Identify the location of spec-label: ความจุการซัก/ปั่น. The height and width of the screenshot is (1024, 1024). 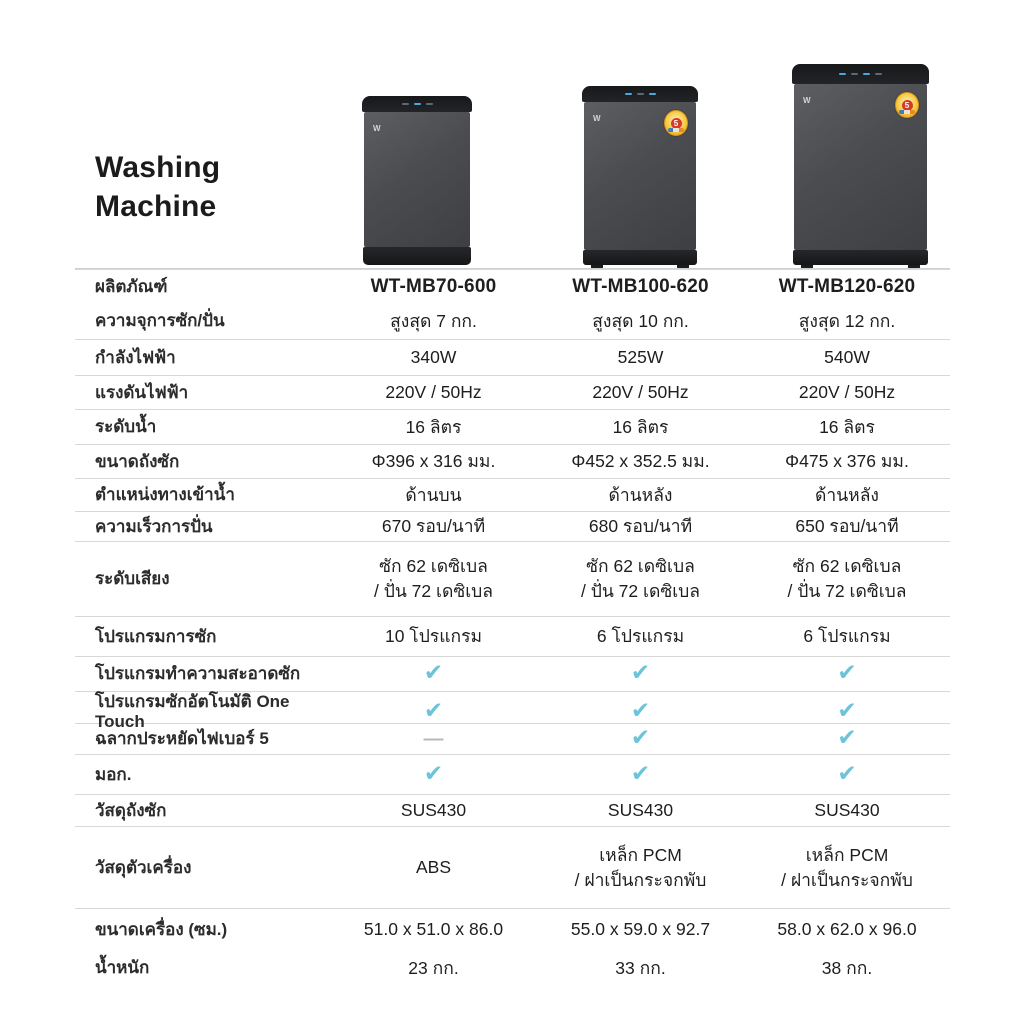
(160, 320).